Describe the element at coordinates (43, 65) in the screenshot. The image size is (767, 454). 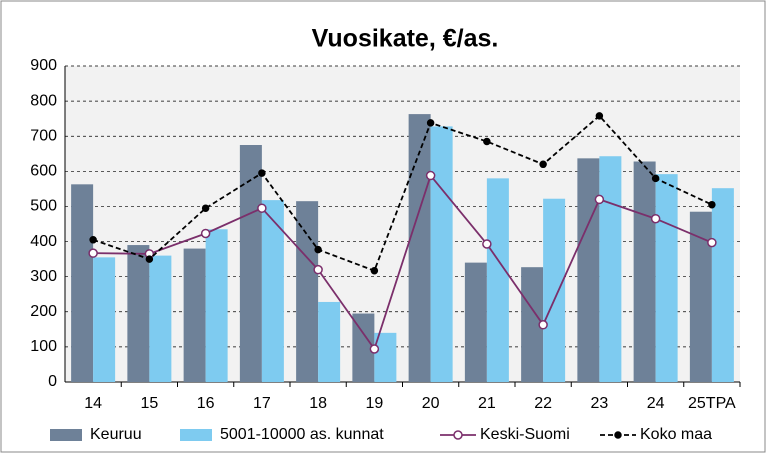
I see `y-tick-label: 900` at that location.